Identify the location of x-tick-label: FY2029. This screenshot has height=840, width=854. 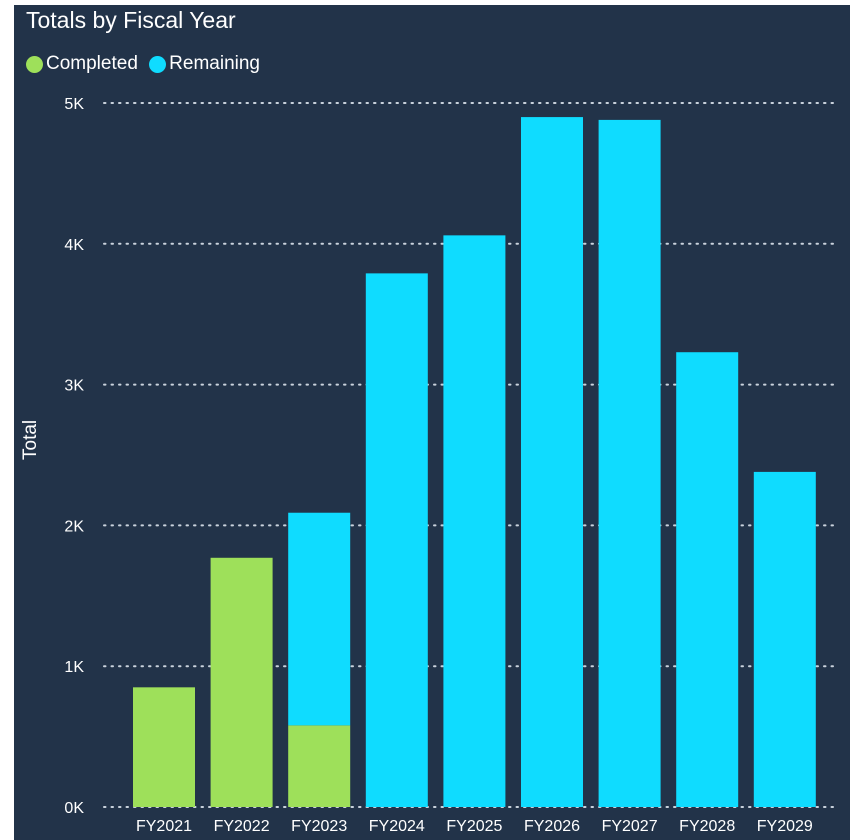
(785, 826).